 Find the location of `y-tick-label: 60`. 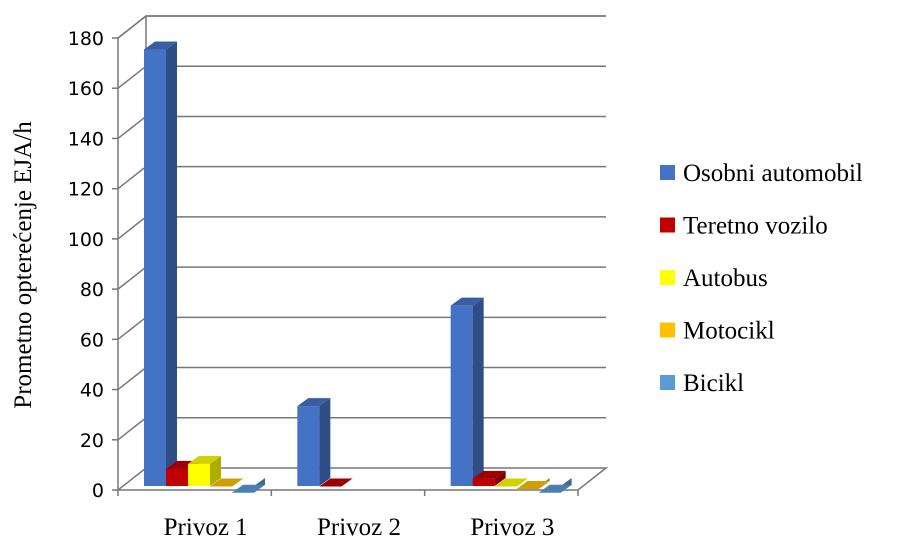

y-tick-label: 60 is located at coordinates (92, 340).